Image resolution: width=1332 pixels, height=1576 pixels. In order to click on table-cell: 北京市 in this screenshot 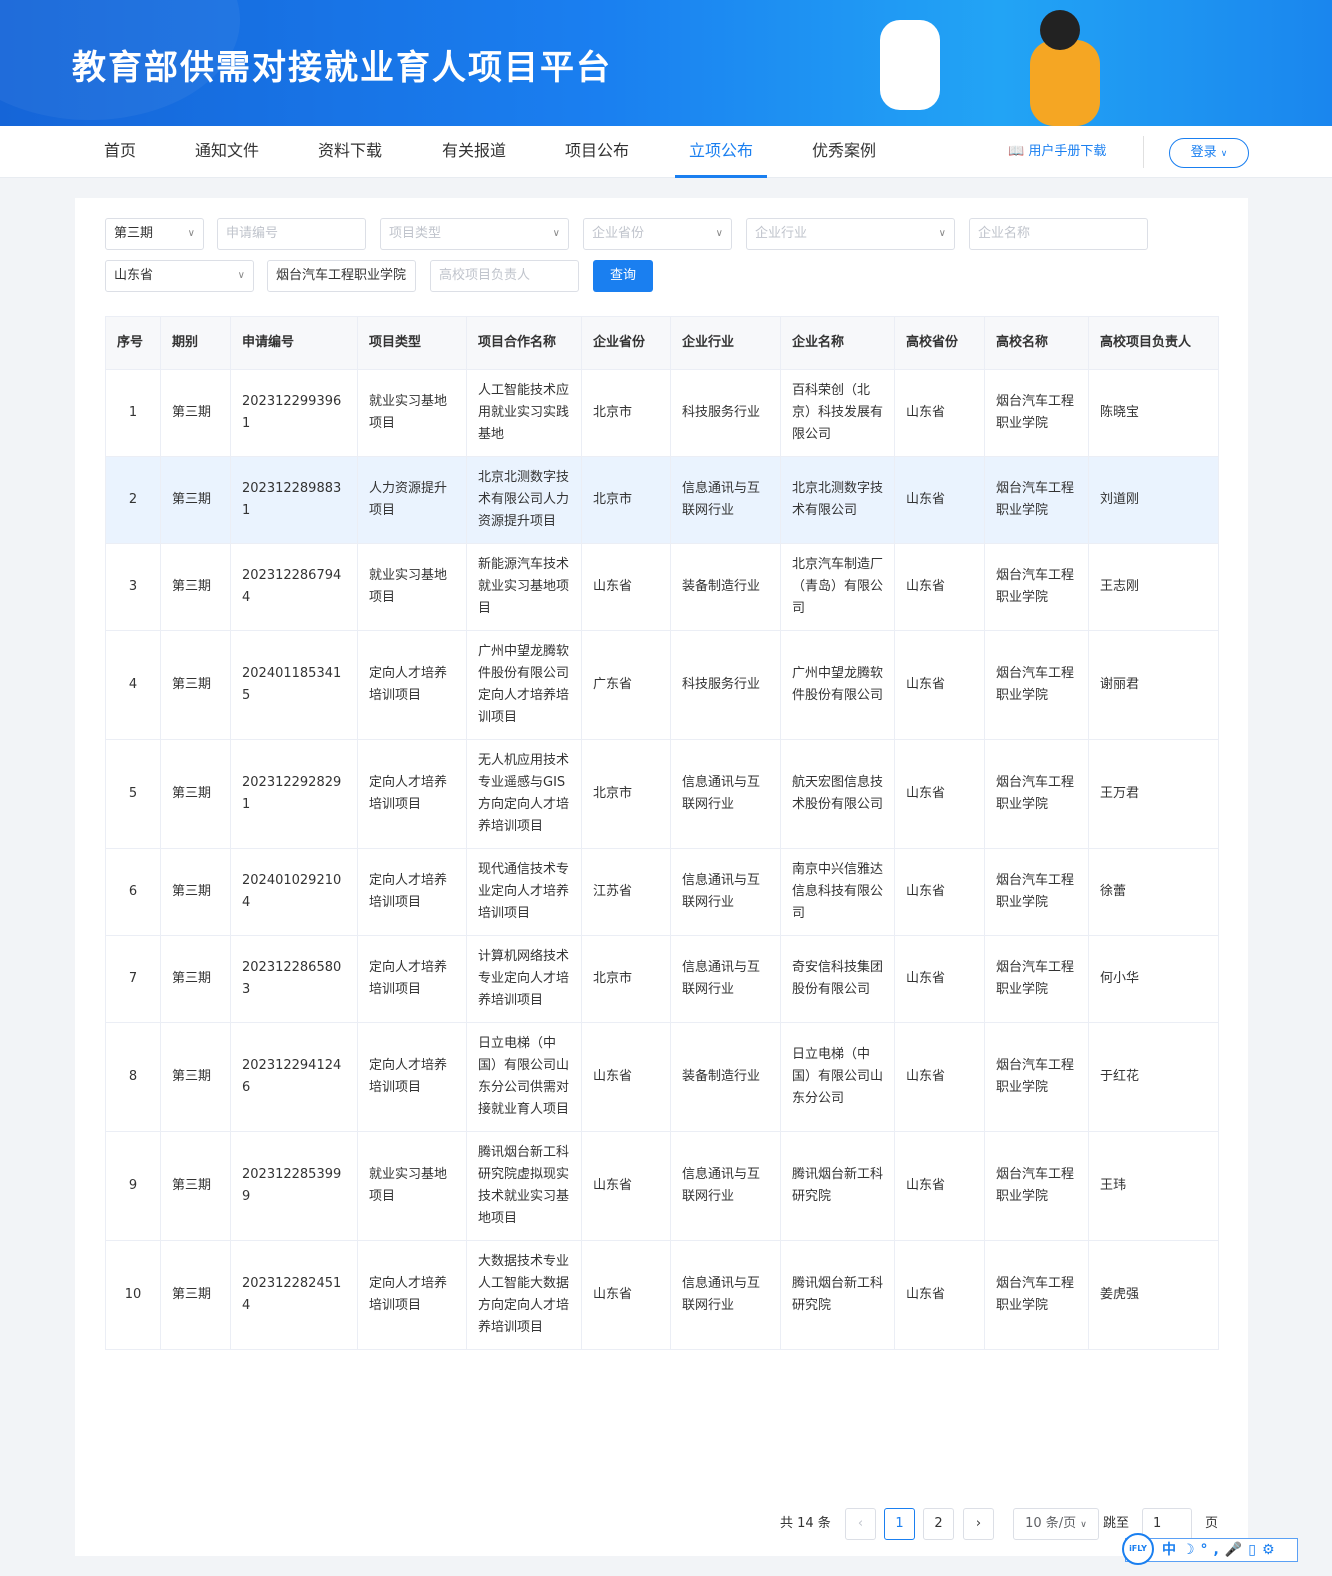, I will do `click(626, 500)`.